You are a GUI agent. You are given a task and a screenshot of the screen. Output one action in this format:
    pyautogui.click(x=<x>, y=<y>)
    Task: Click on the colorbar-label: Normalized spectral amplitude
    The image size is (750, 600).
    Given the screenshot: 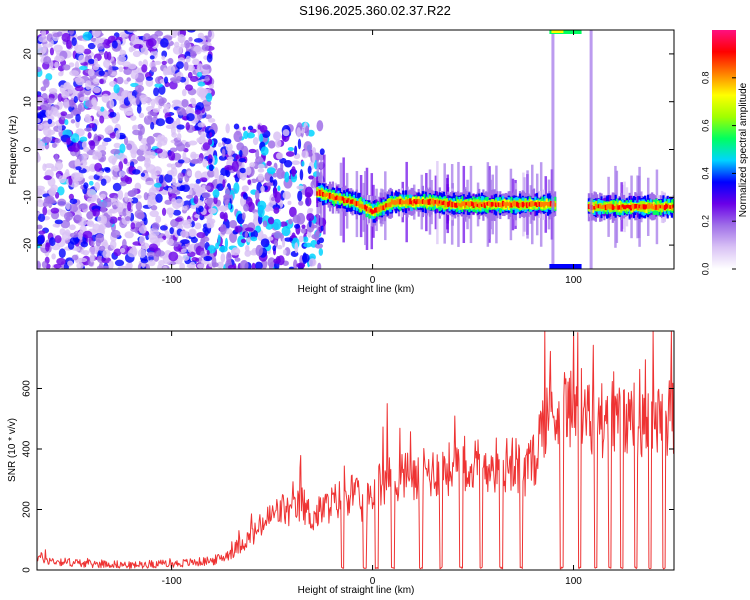 What is the action you would take?
    pyautogui.click(x=743, y=149)
    